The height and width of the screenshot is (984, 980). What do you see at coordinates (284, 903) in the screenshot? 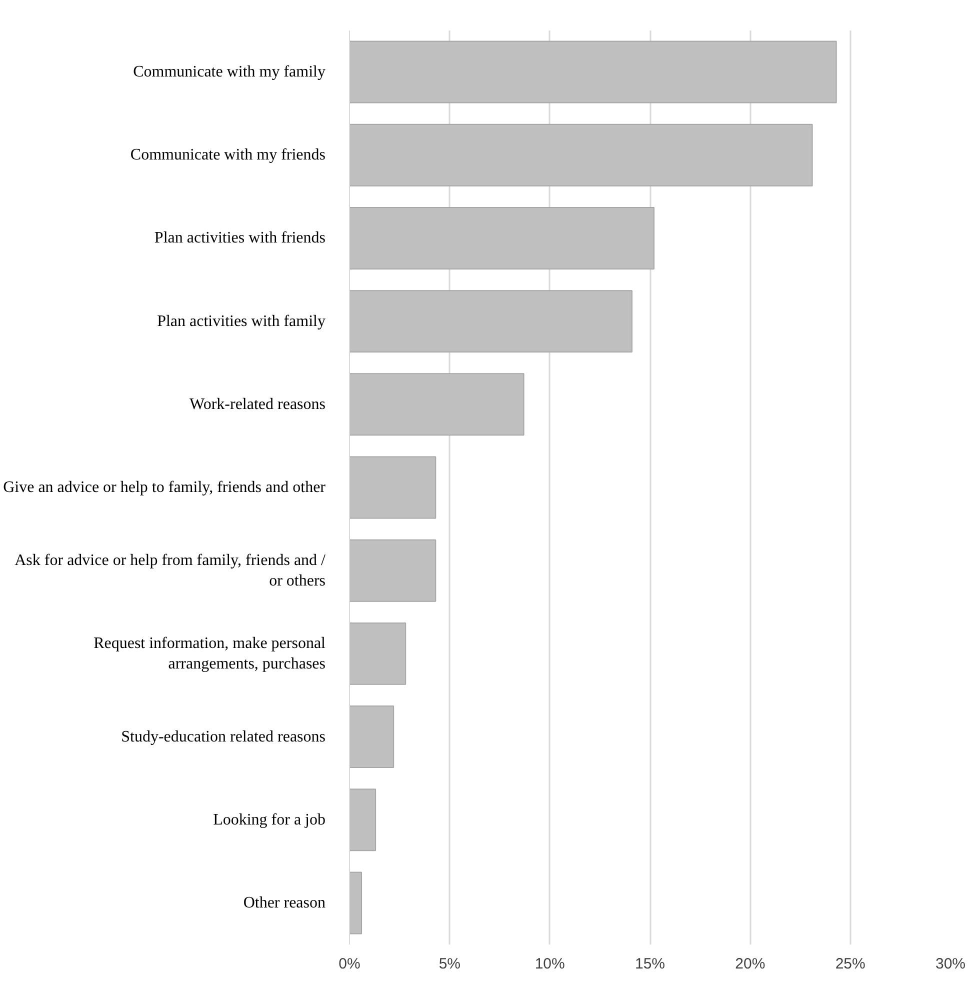
I see `y-tick-label: Other reason` at bounding box center [284, 903].